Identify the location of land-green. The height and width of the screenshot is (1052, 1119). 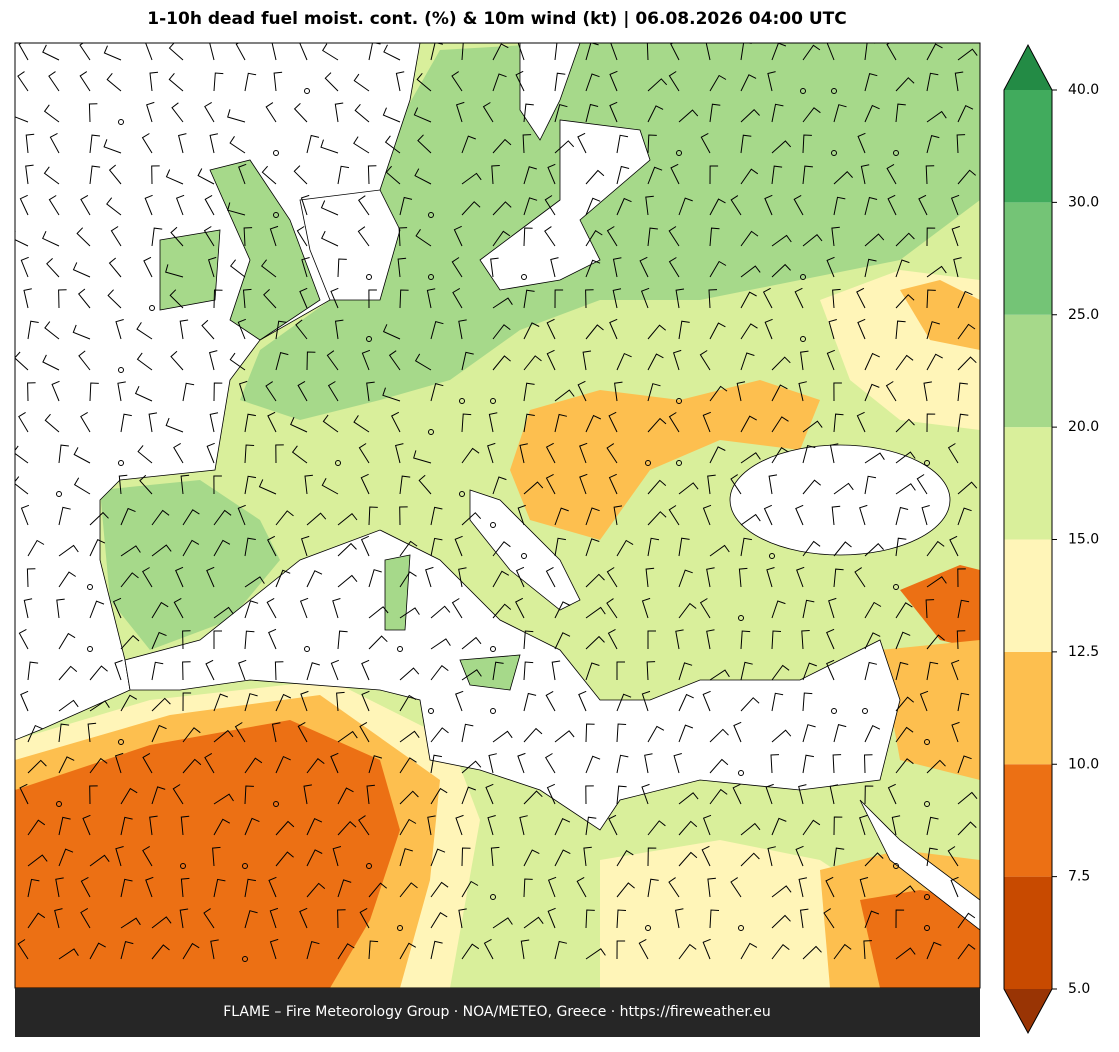
(190, 565).